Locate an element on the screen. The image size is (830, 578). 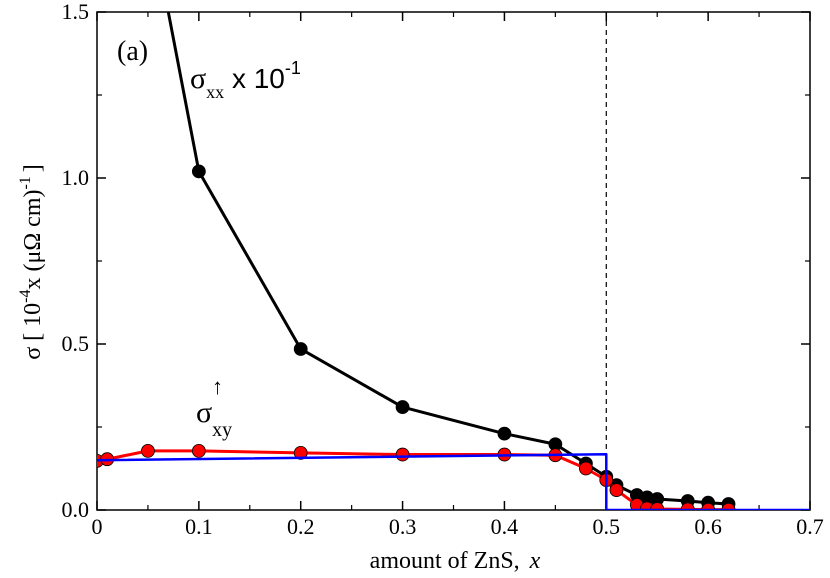
y-axis-label: σ [ 10-4x (μΩ cm)-1] is located at coordinates (31, 262).